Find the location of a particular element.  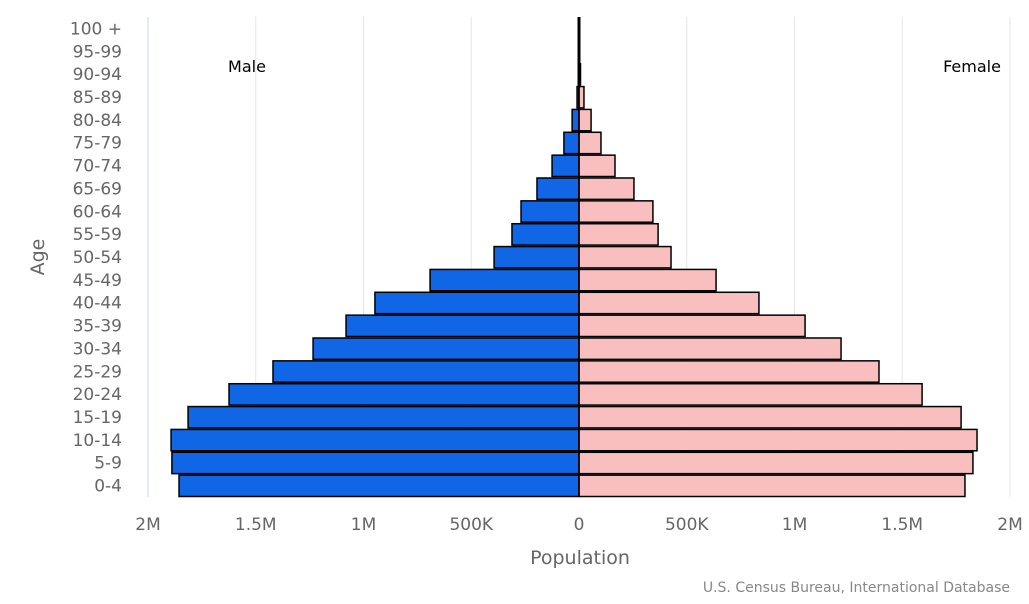

y-tick-label: 15-19 is located at coordinates (97, 418).